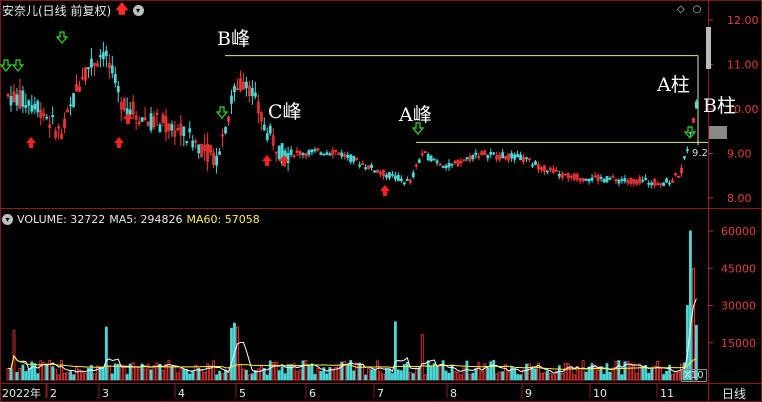 The image size is (762, 402). Describe the element at coordinates (380, 393) in the screenshot. I see `month-label: 7` at that location.